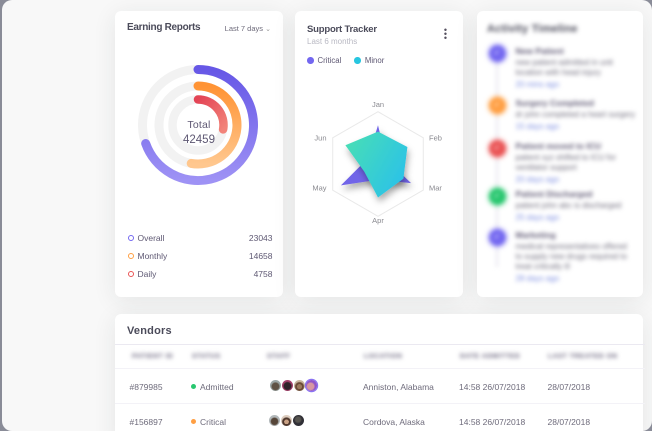 This screenshot has width=652, height=431. I want to click on svg-text: Feb, so click(435, 137).